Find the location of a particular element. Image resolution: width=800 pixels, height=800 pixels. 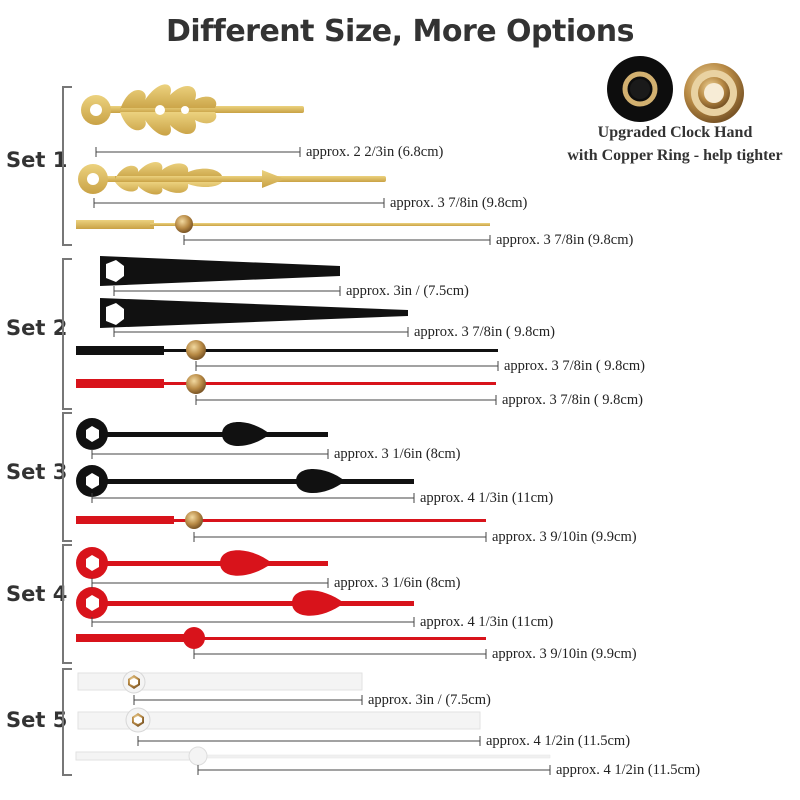

set-5-second-measure: approx. 4 1/2in (11.5cm) is located at coordinates (628, 770).